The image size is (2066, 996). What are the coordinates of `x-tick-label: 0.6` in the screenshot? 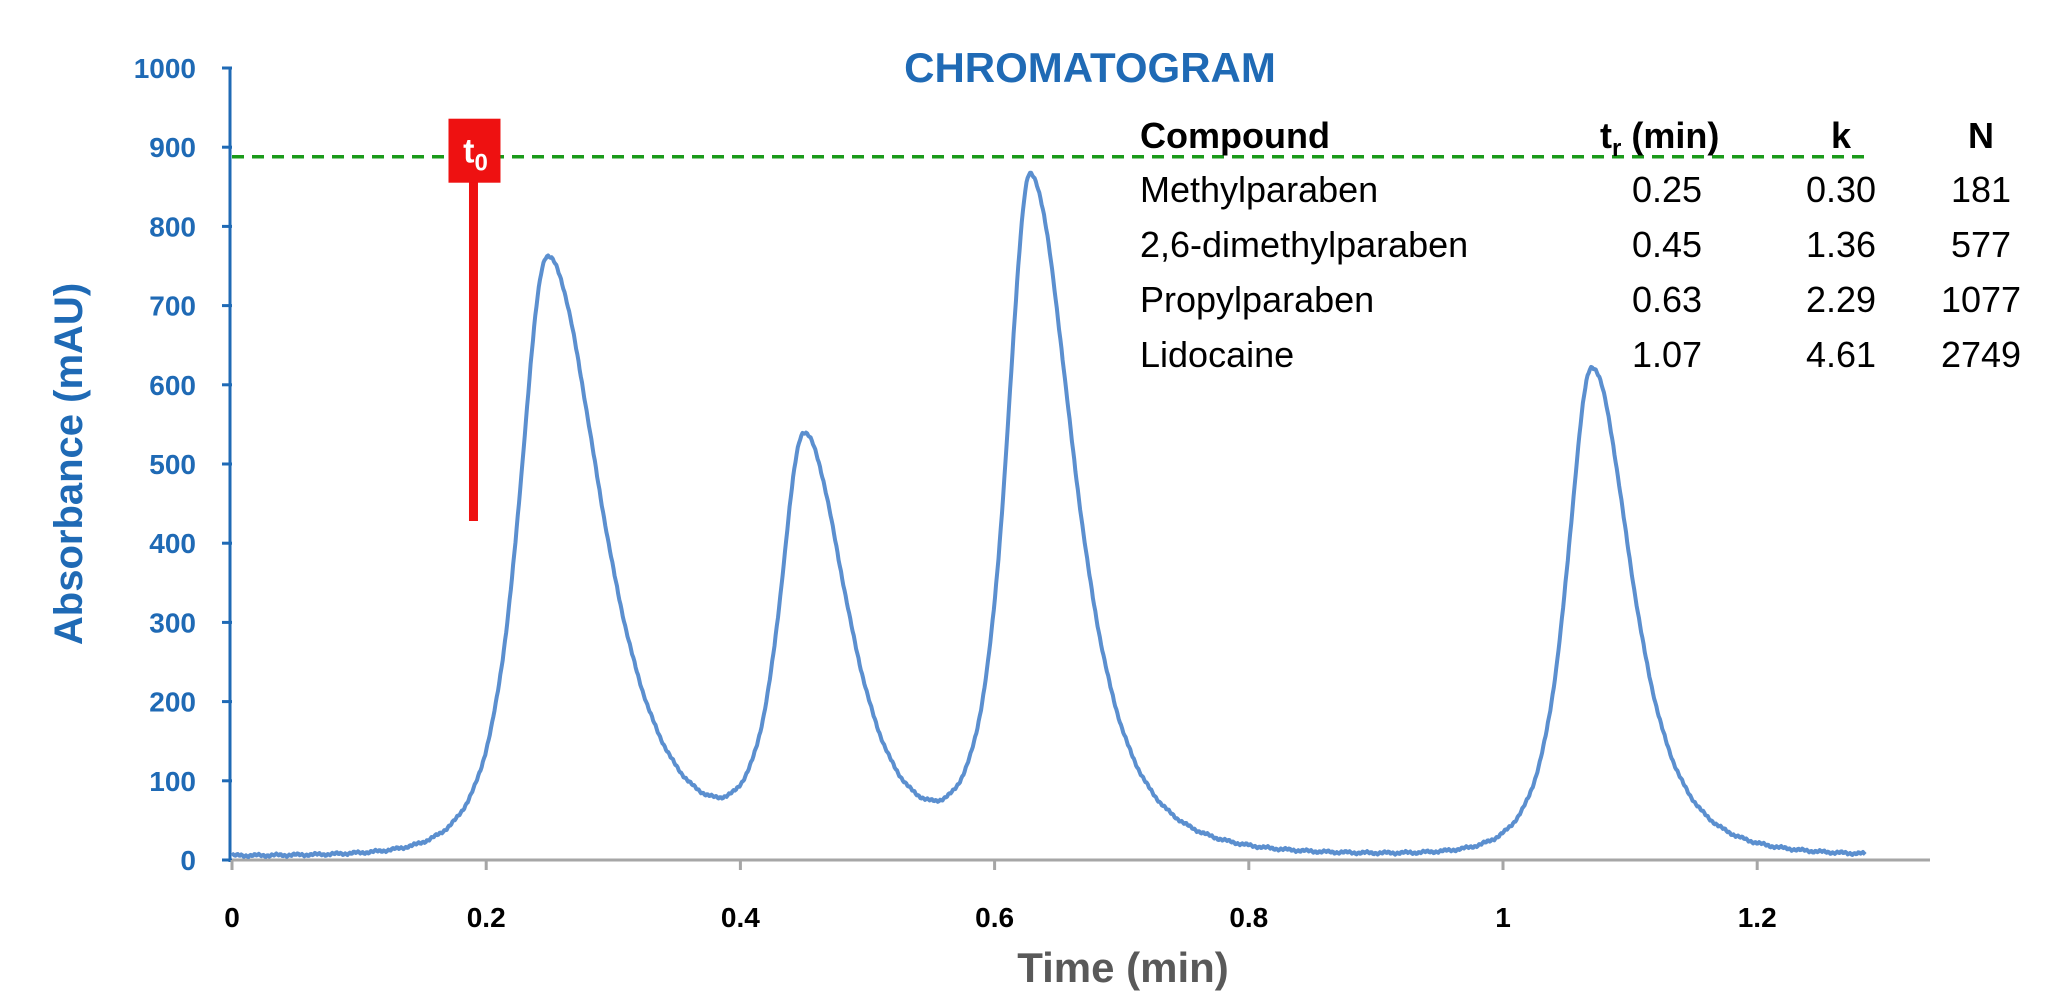 It's located at (994, 917).